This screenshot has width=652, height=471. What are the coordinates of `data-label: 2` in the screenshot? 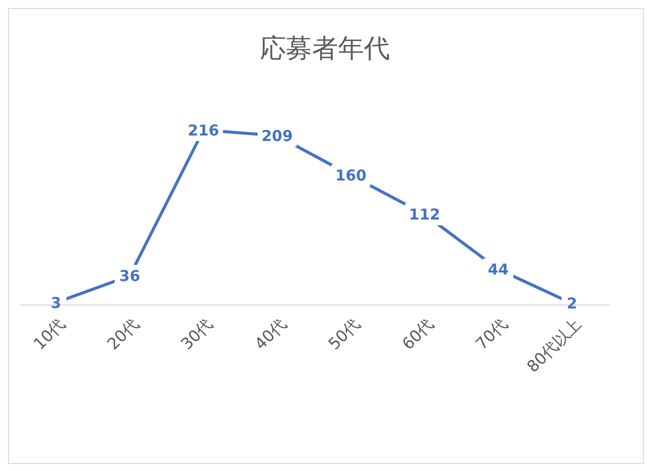 It's located at (572, 303).